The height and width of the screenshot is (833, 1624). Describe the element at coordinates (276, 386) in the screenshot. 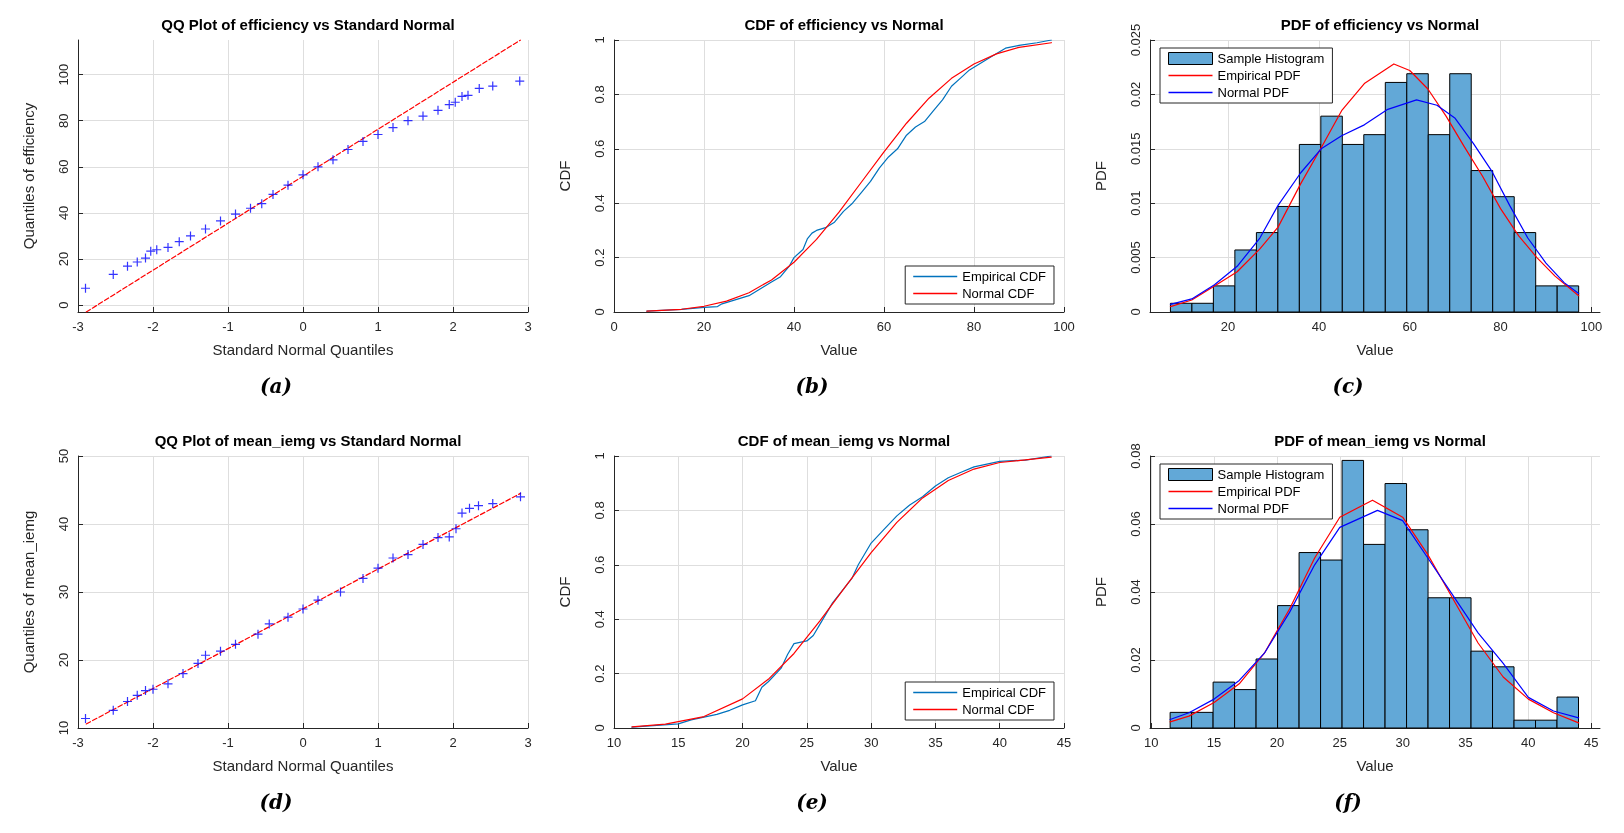

I see `text: (a)` at that location.